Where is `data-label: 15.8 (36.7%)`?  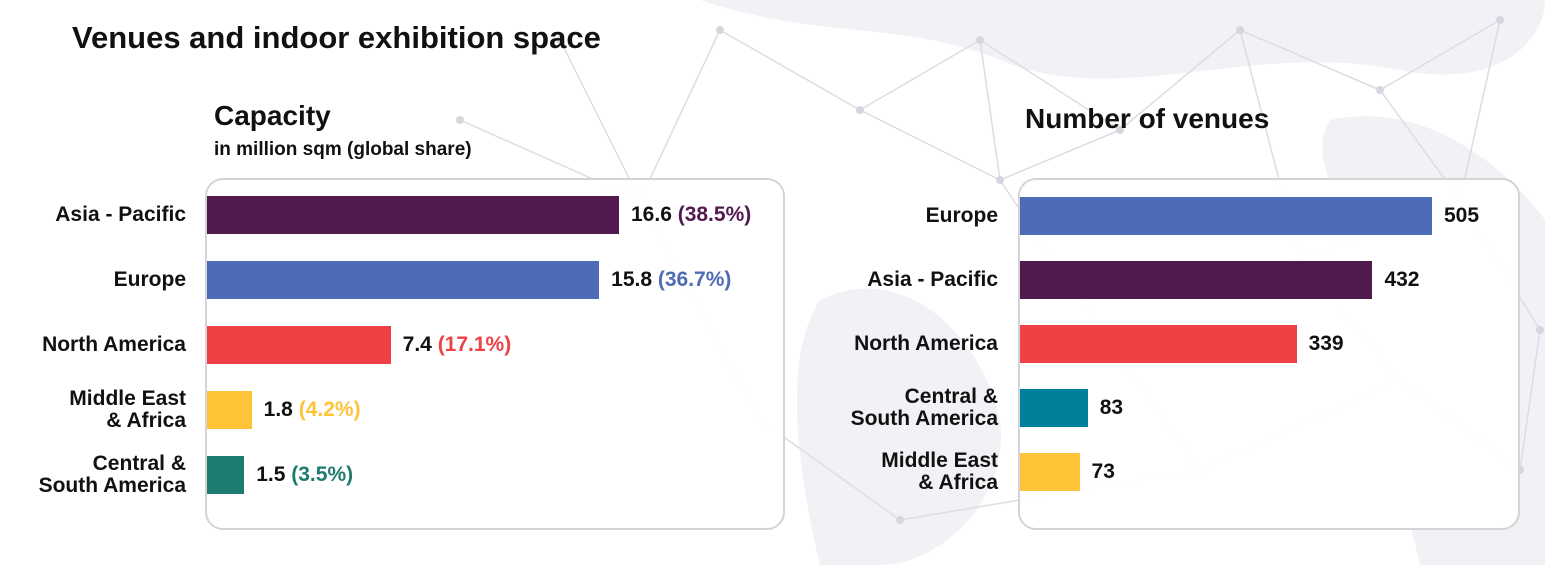 data-label: 15.8 (36.7%) is located at coordinates (671, 279).